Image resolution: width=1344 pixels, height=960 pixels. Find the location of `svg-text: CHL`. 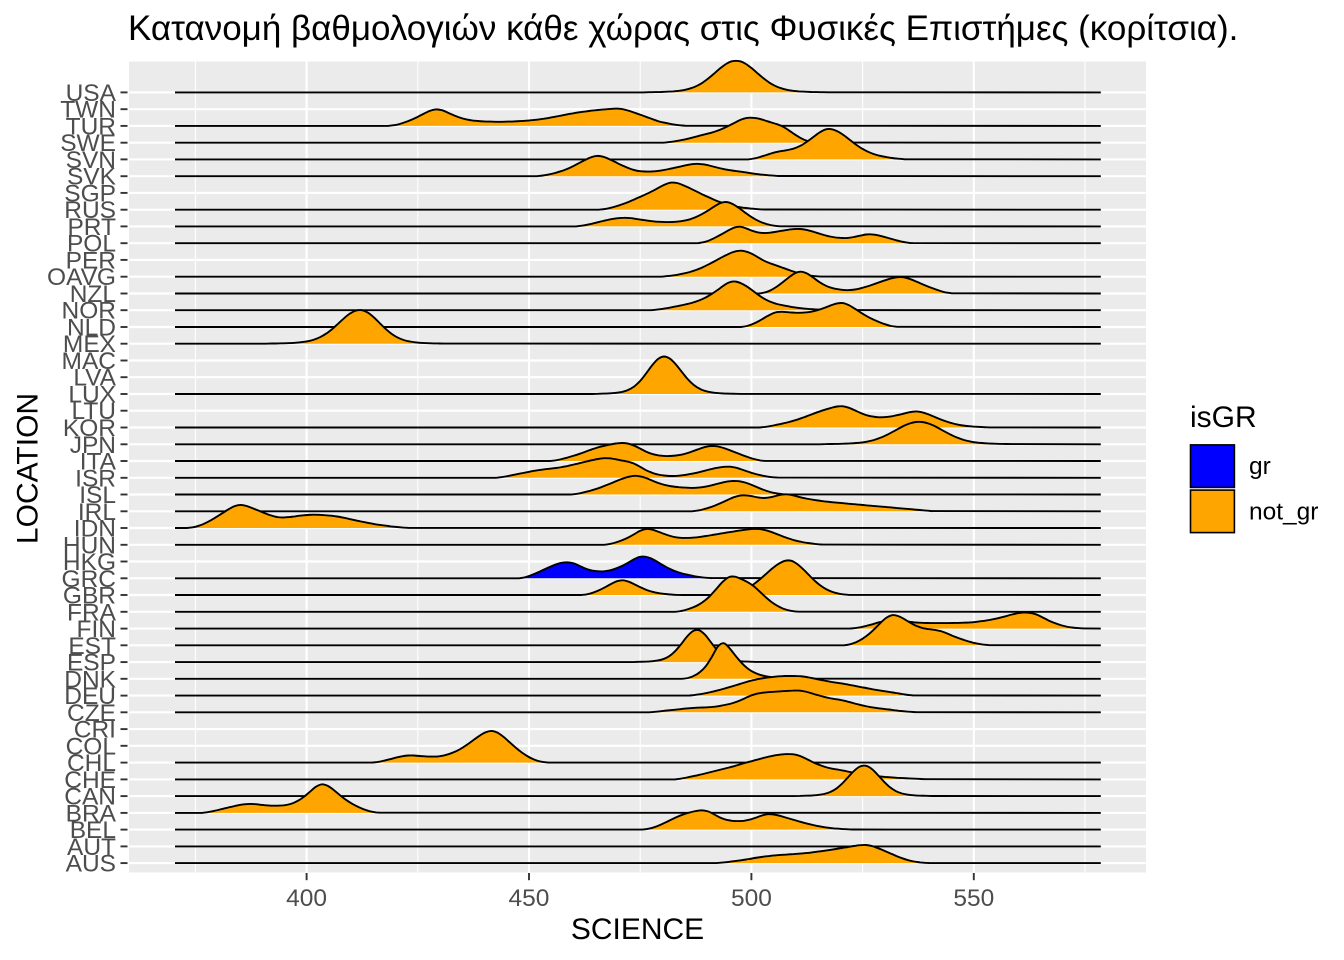

svg-text: CHL is located at coordinates (91, 763).